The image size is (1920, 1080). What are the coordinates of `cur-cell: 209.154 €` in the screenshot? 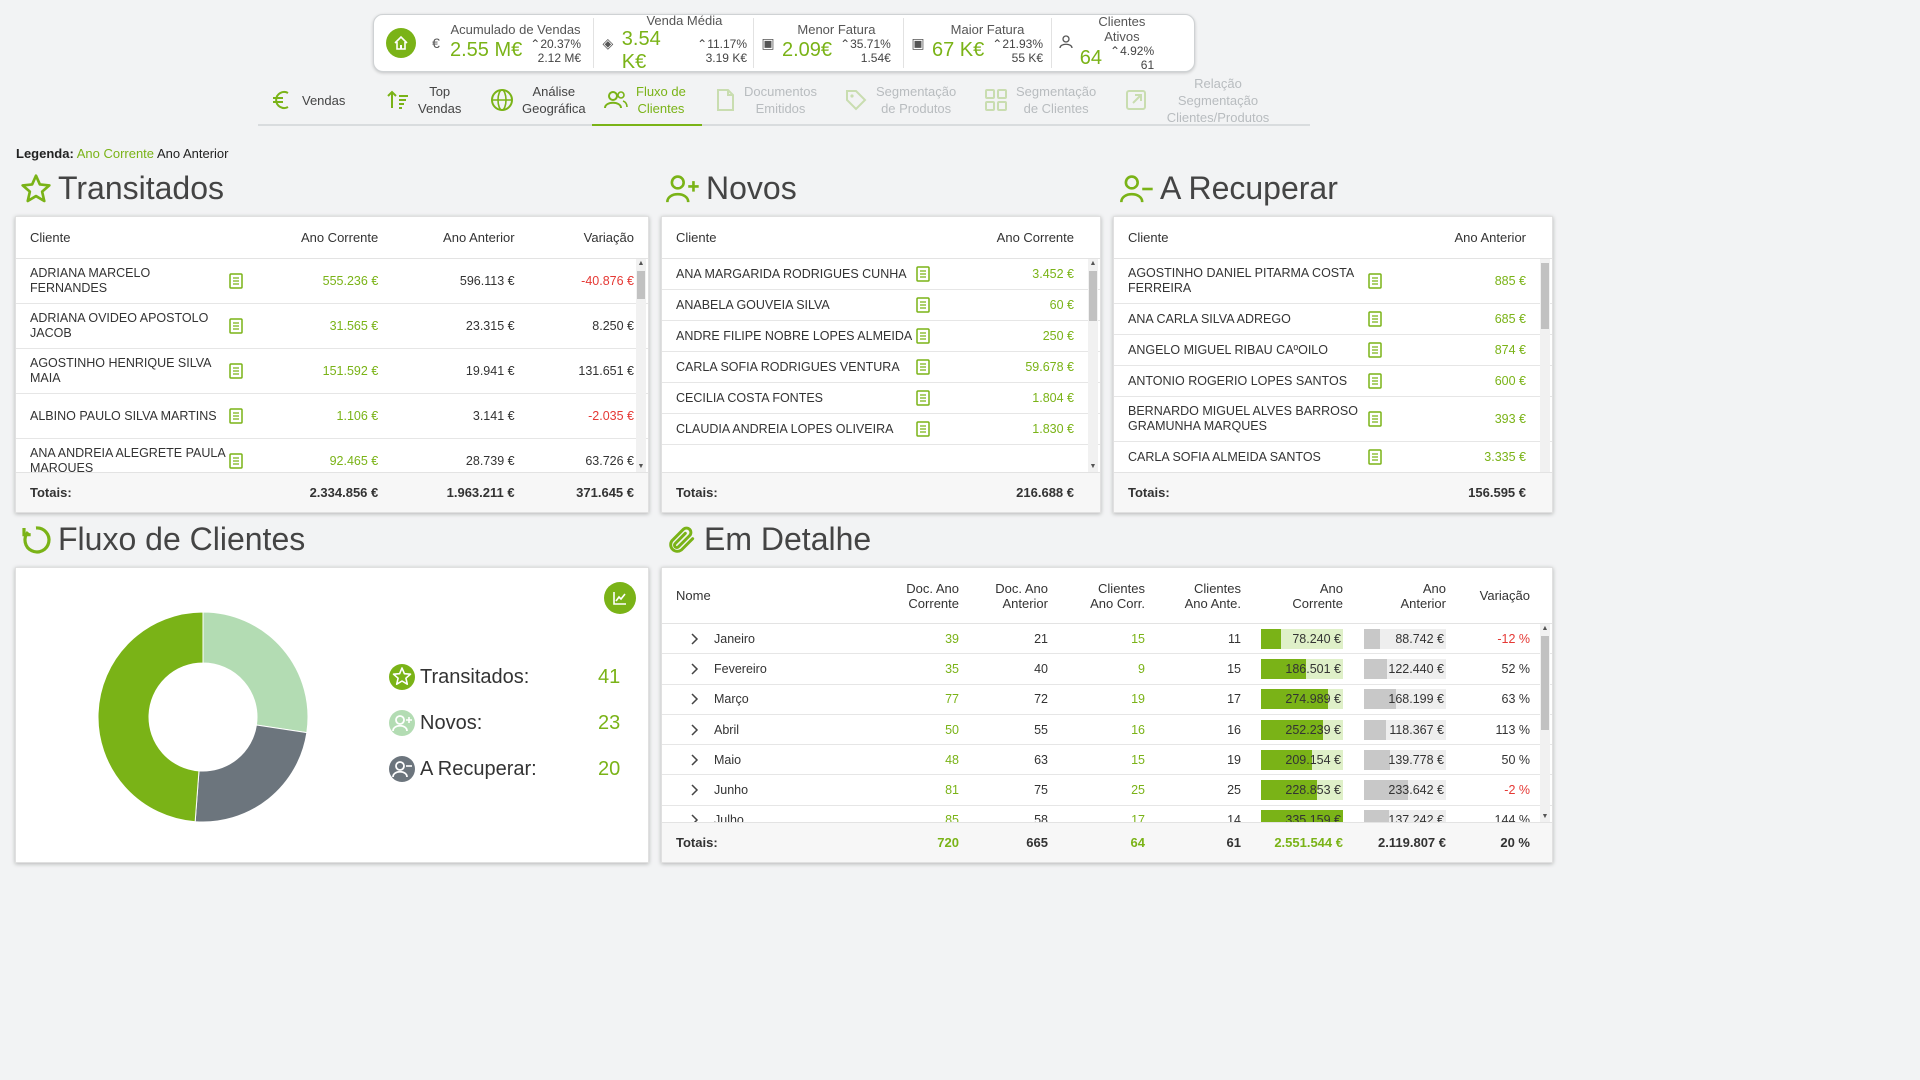 It's located at (1292, 759).